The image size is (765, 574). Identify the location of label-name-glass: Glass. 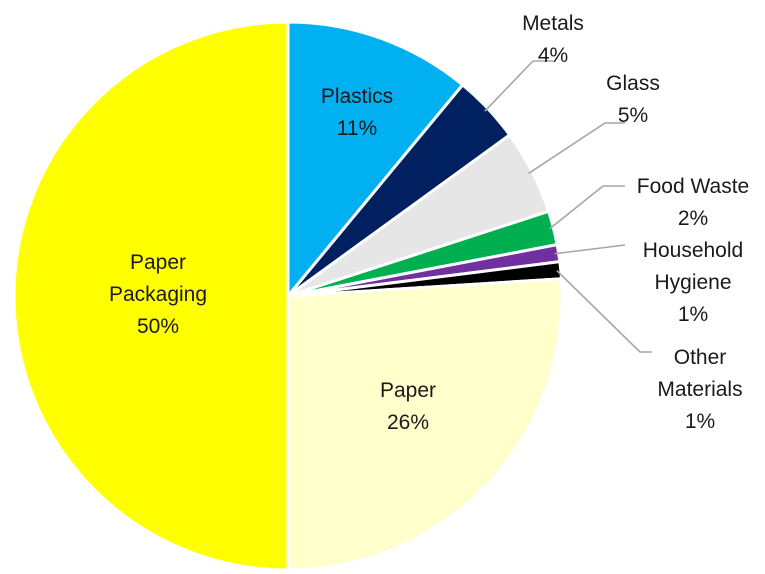
(633, 83).